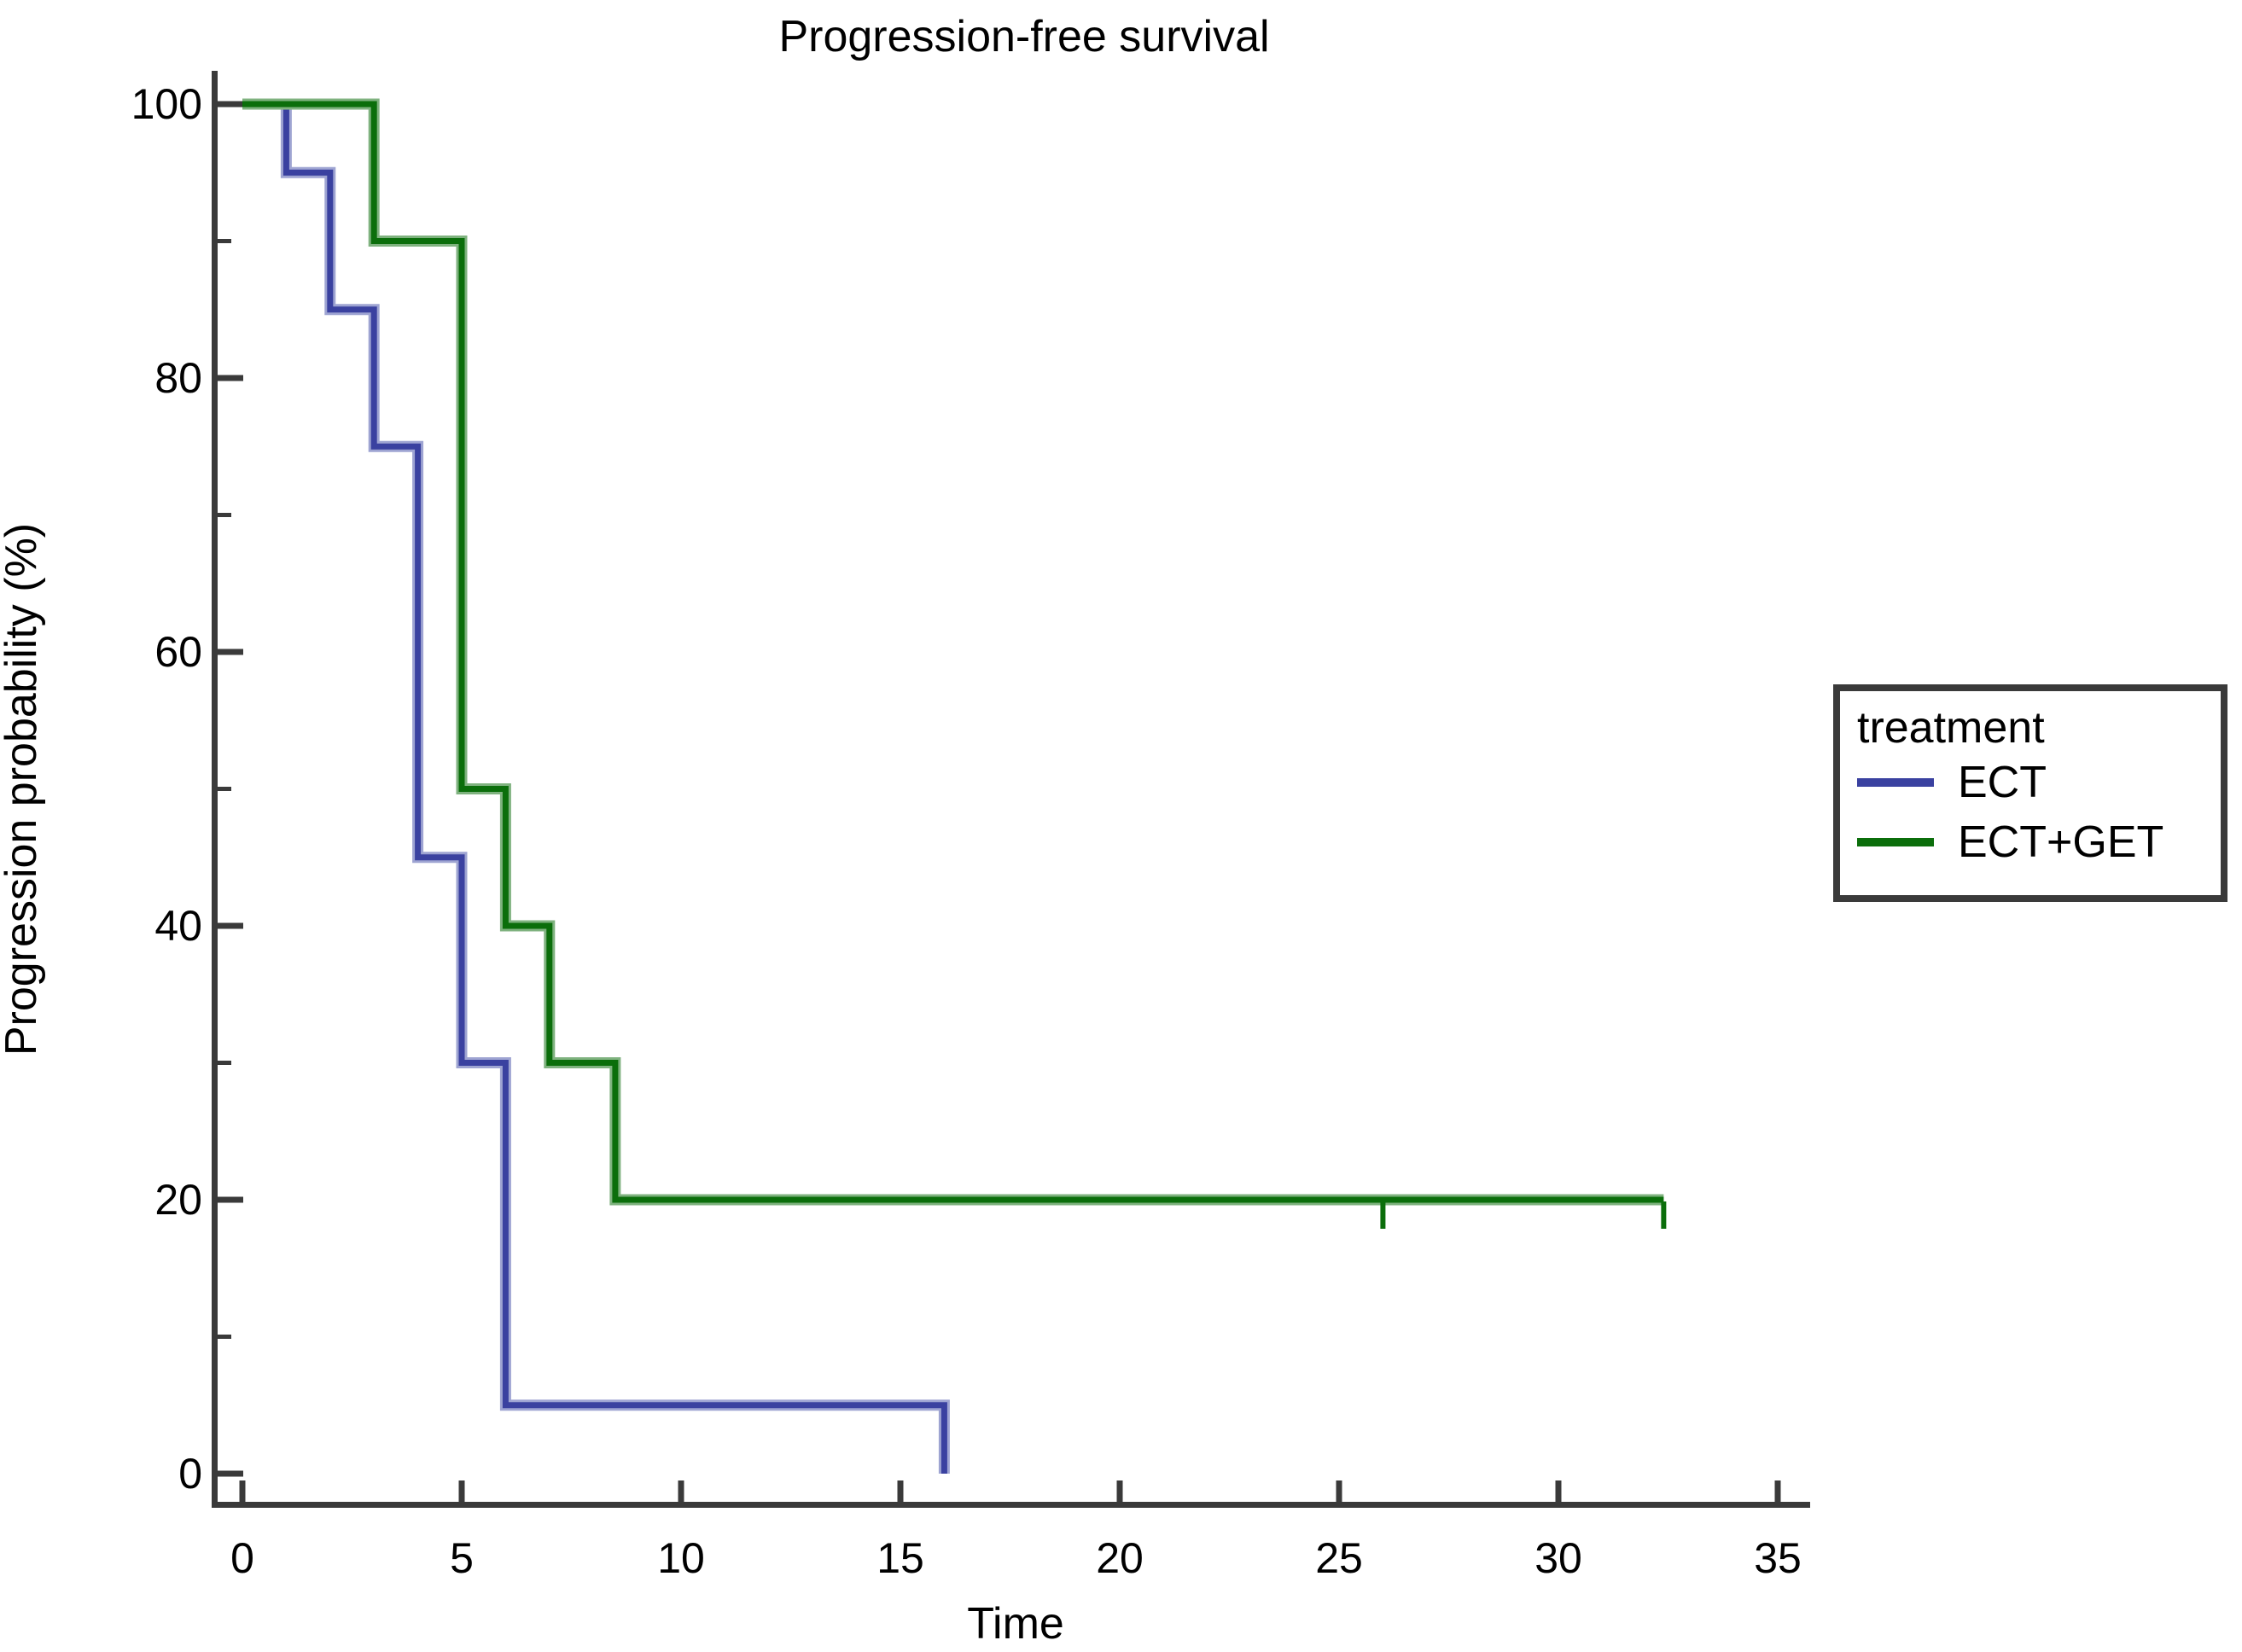 The width and height of the screenshot is (2242, 1652). What do you see at coordinates (1339, 1558) in the screenshot?
I see `x-tick-label: 25` at bounding box center [1339, 1558].